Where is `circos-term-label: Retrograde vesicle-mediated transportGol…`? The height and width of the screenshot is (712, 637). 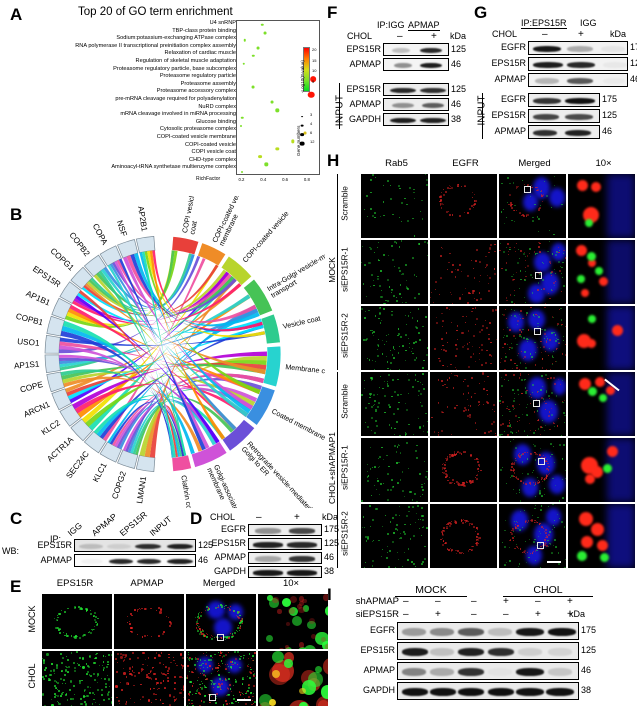 circos-term-label: Retrograde vesicle-mediated transportGol… is located at coordinates (282, 473).